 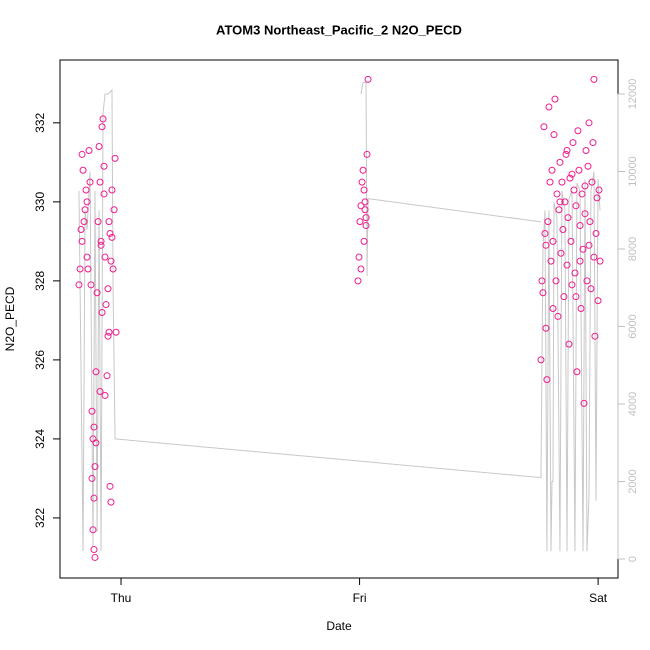 What do you see at coordinates (339, 29) in the screenshot?
I see `chart-title: ATOM3 Northeast_Pacific_2 N2O_PECD` at bounding box center [339, 29].